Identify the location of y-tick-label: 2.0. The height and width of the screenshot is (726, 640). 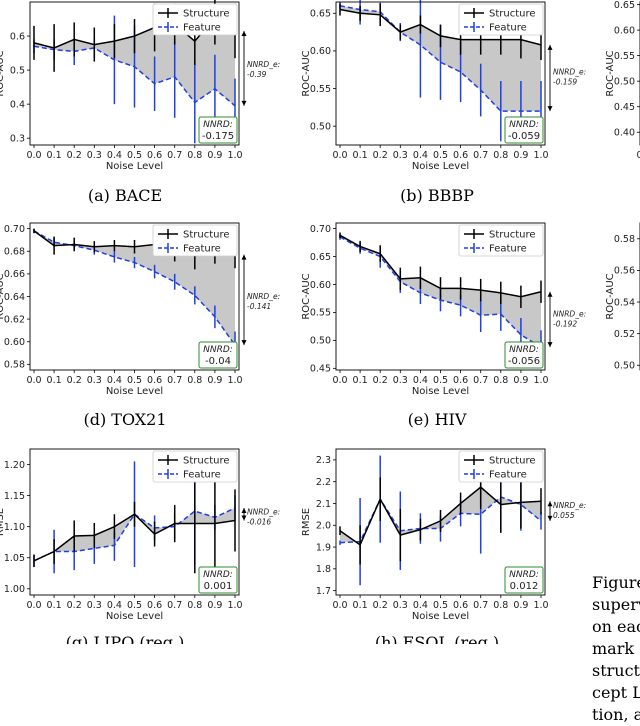
(323, 526).